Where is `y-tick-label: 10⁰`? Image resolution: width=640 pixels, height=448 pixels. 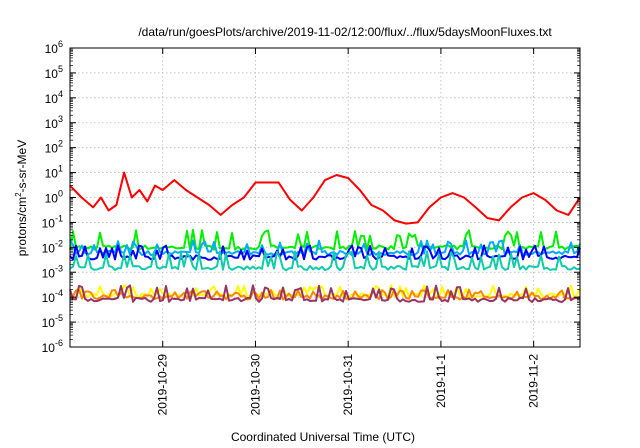 y-tick-label: 10⁰ is located at coordinates (54, 197).